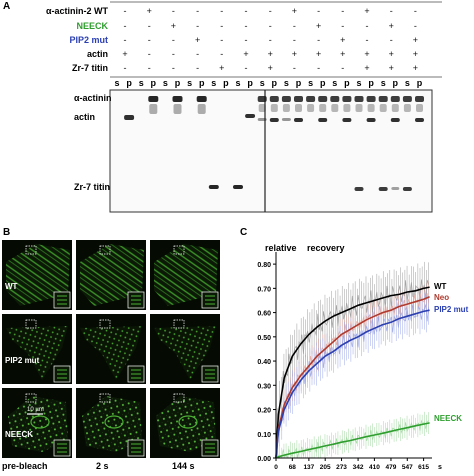 The width and height of the screenshot is (474, 476). I want to click on chart-title-recovery: recovery, so click(326, 248).